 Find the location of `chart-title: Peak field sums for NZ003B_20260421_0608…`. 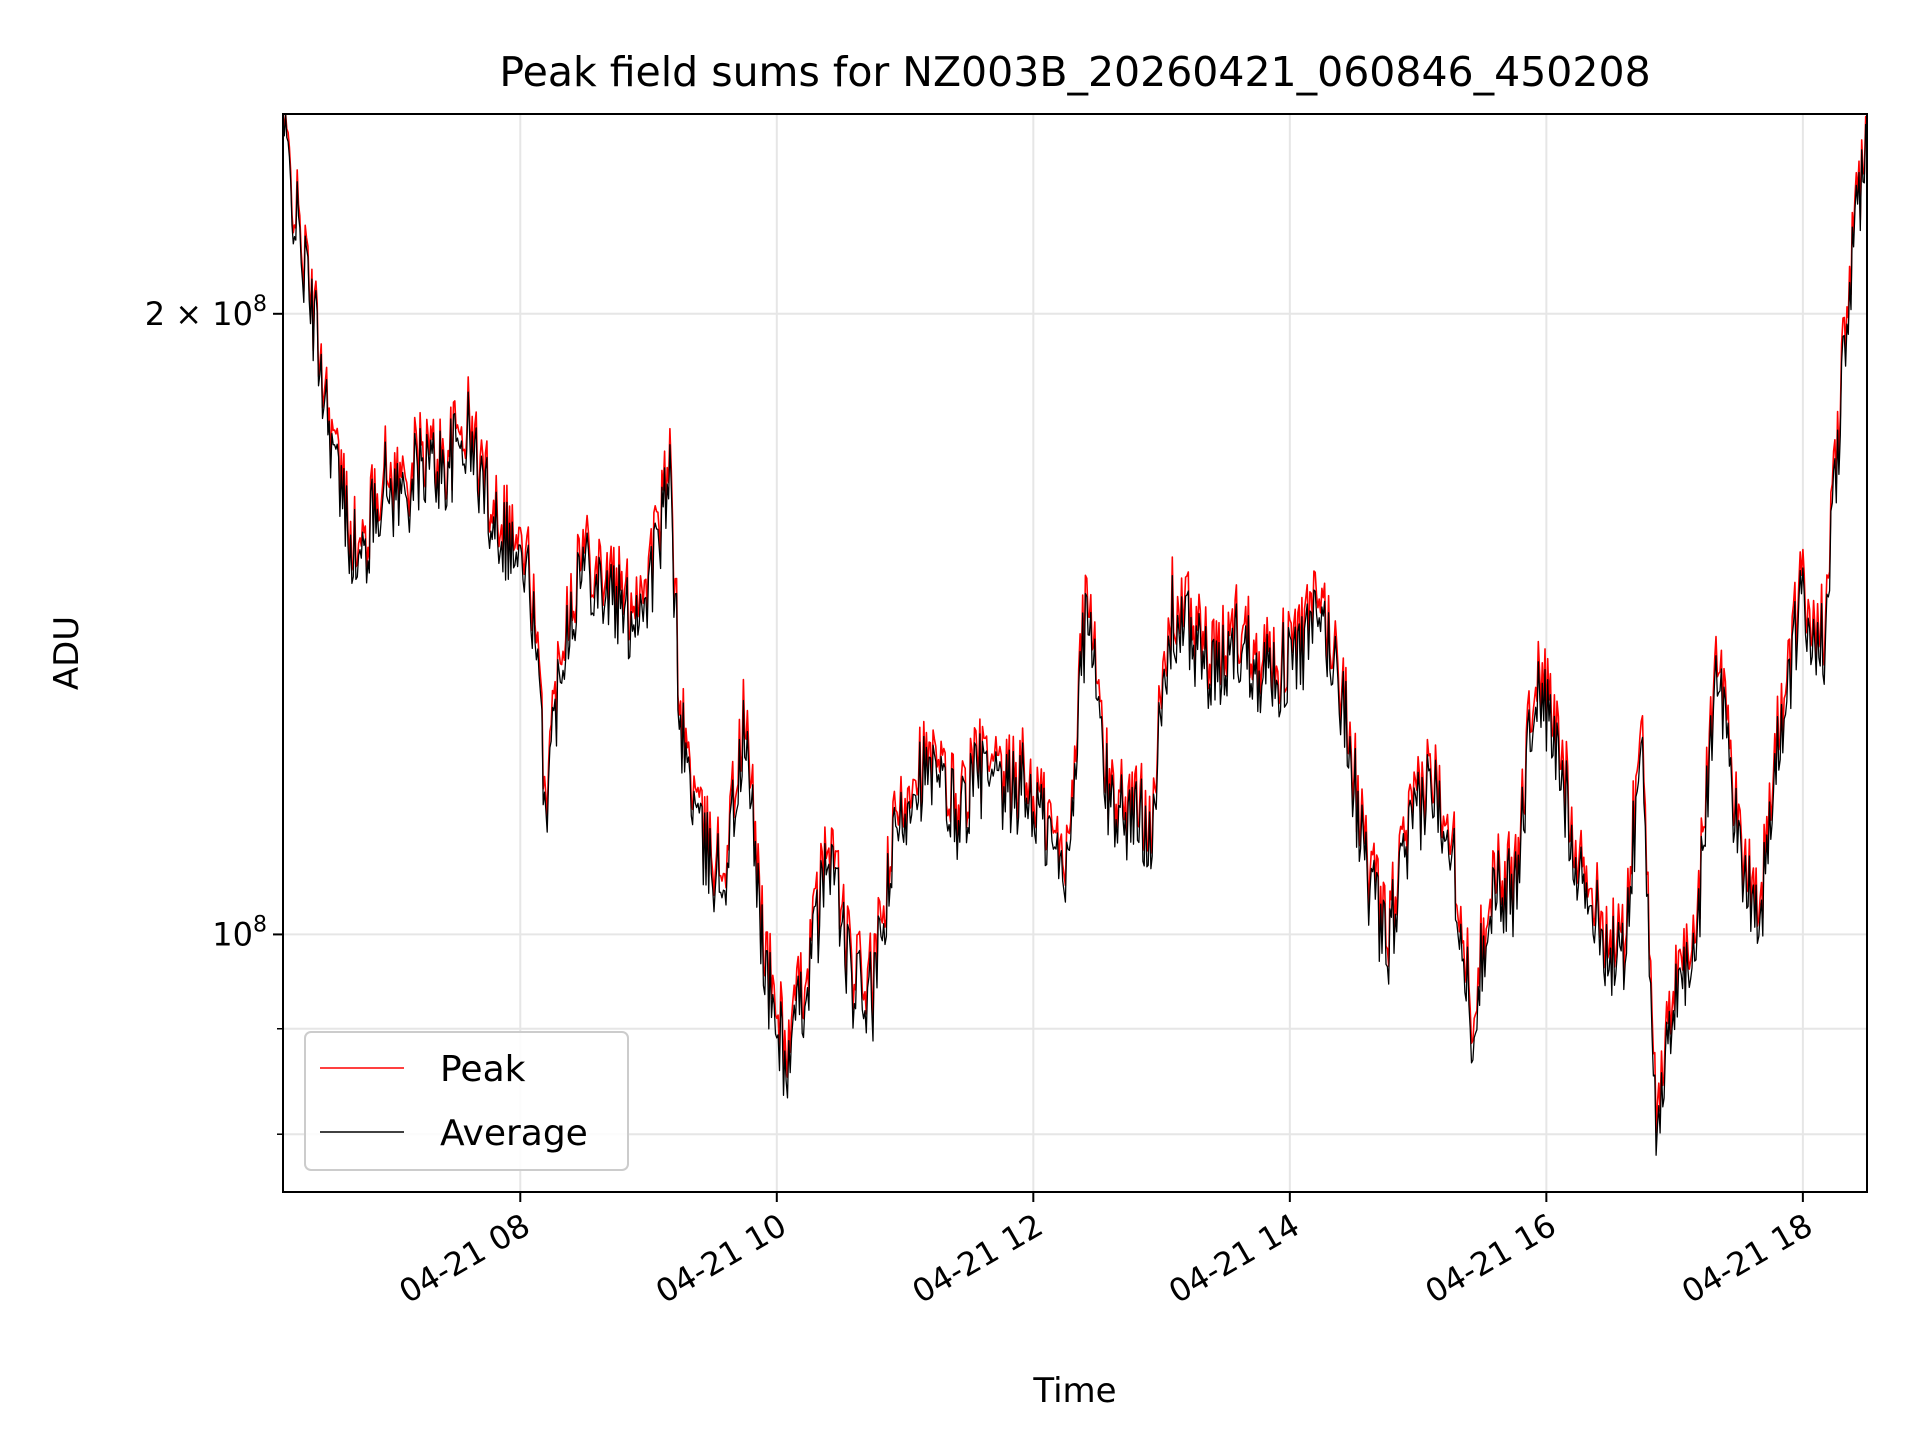

chart-title: Peak field sums for NZ003B_20260421_0608… is located at coordinates (1074, 72).